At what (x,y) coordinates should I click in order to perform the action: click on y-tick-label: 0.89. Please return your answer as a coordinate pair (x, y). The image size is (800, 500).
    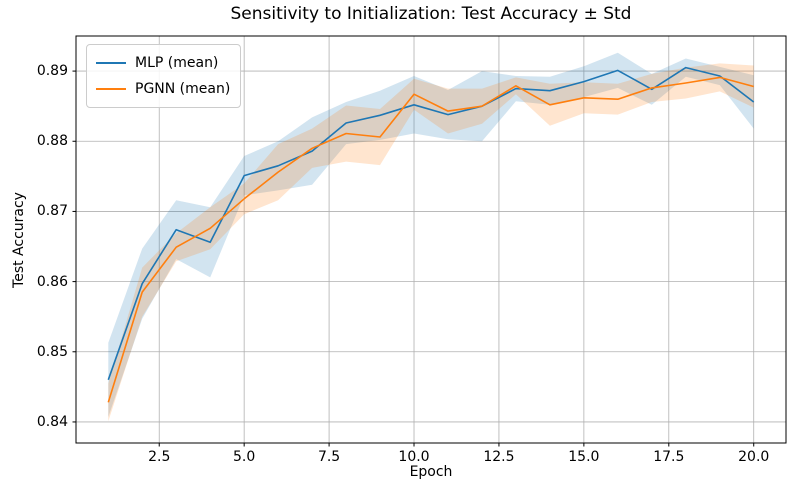
    Looking at the image, I should click on (52, 71).